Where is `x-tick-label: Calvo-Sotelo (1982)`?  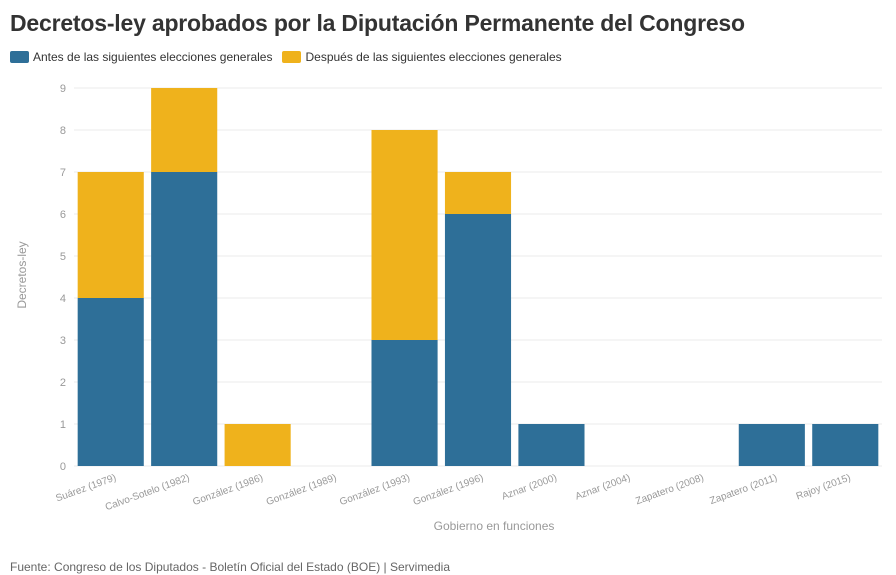
x-tick-label: Calvo-Sotelo (1982) is located at coordinates (147, 492).